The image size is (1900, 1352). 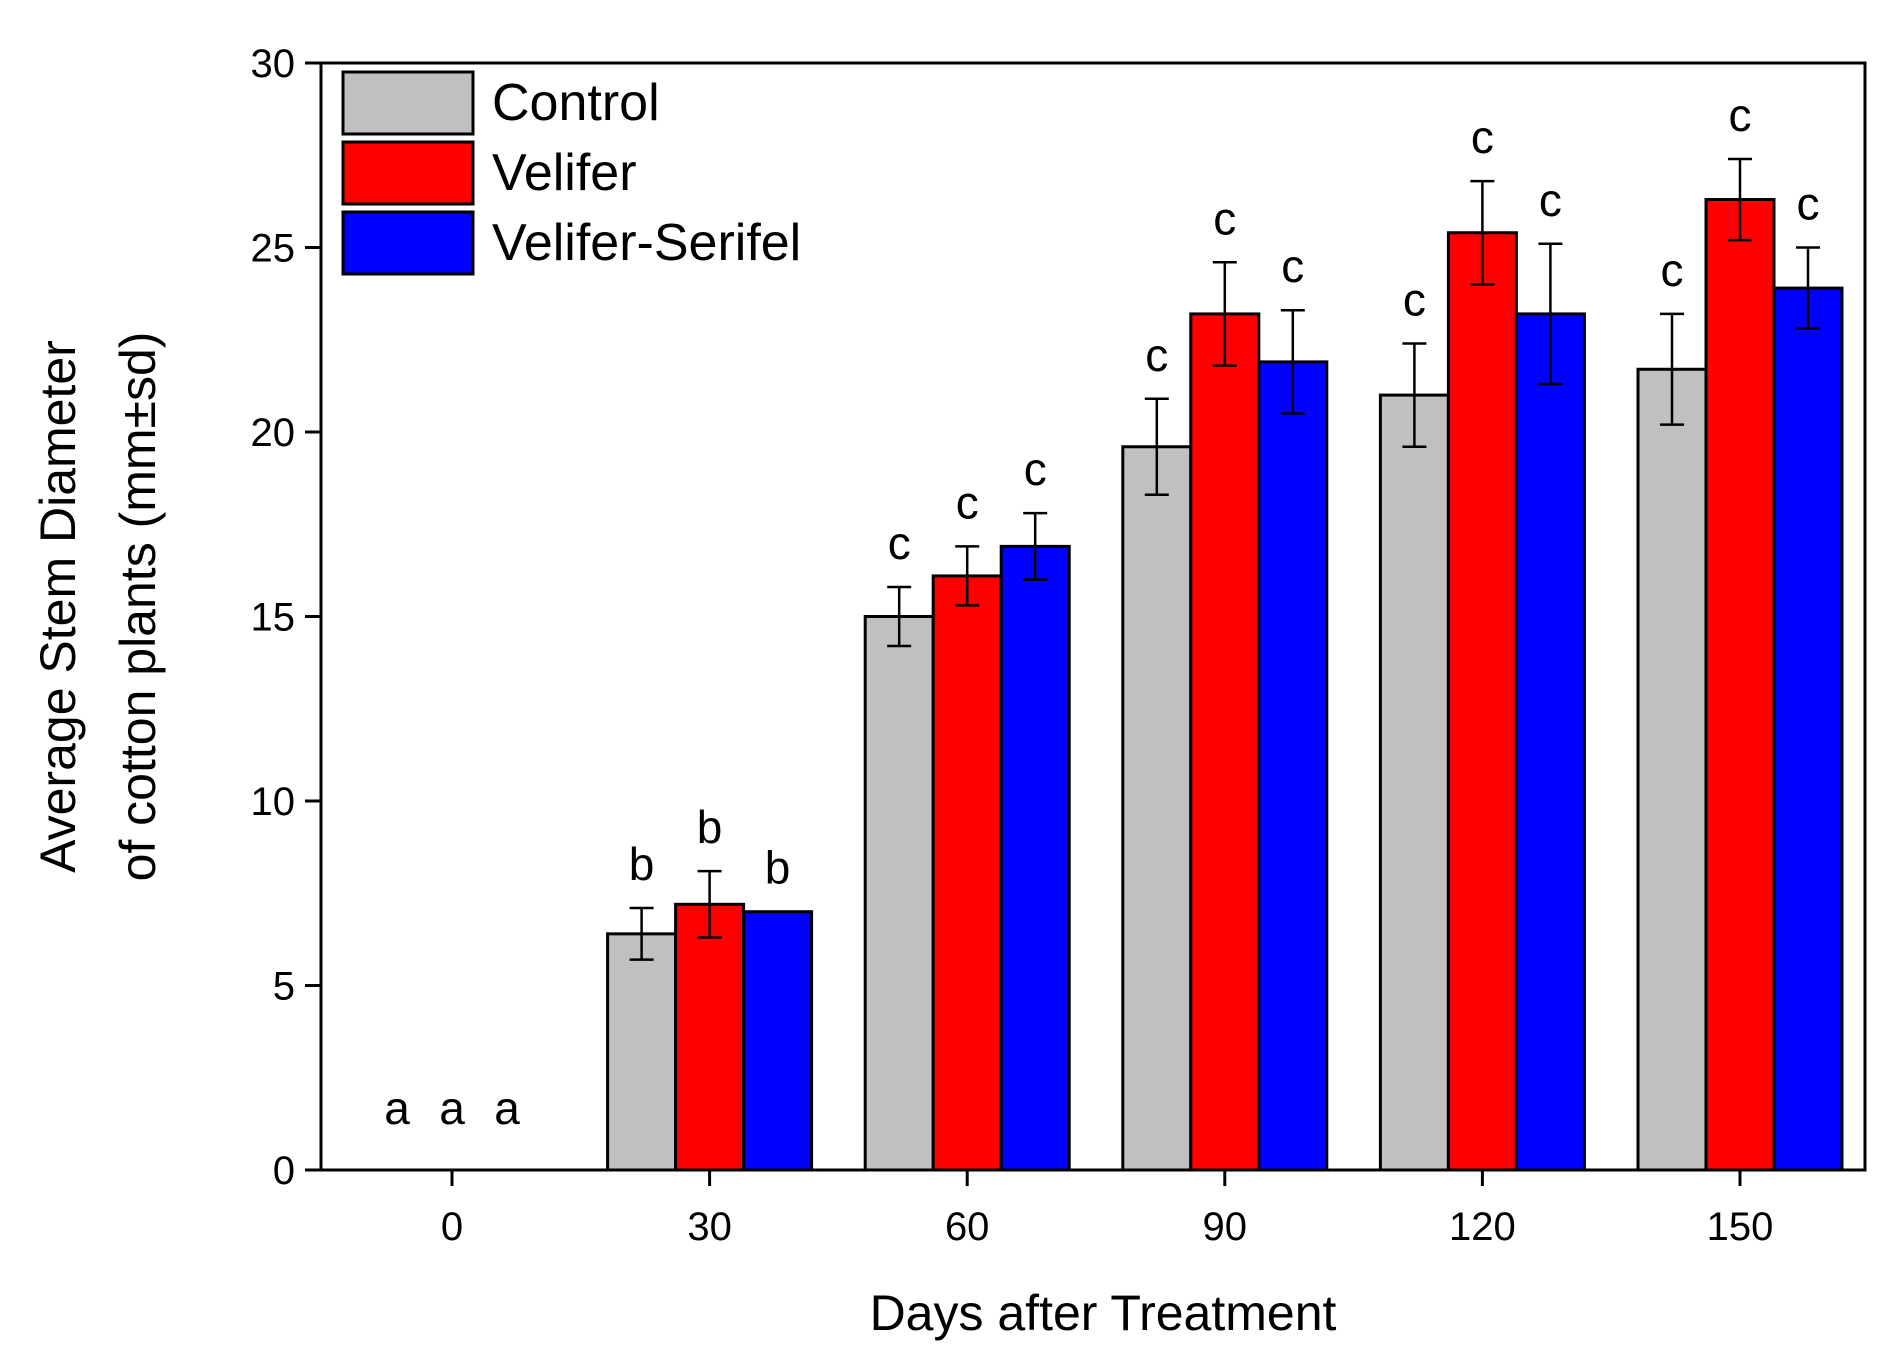 What do you see at coordinates (284, 1171) in the screenshot?
I see `y-tick-label: 0` at bounding box center [284, 1171].